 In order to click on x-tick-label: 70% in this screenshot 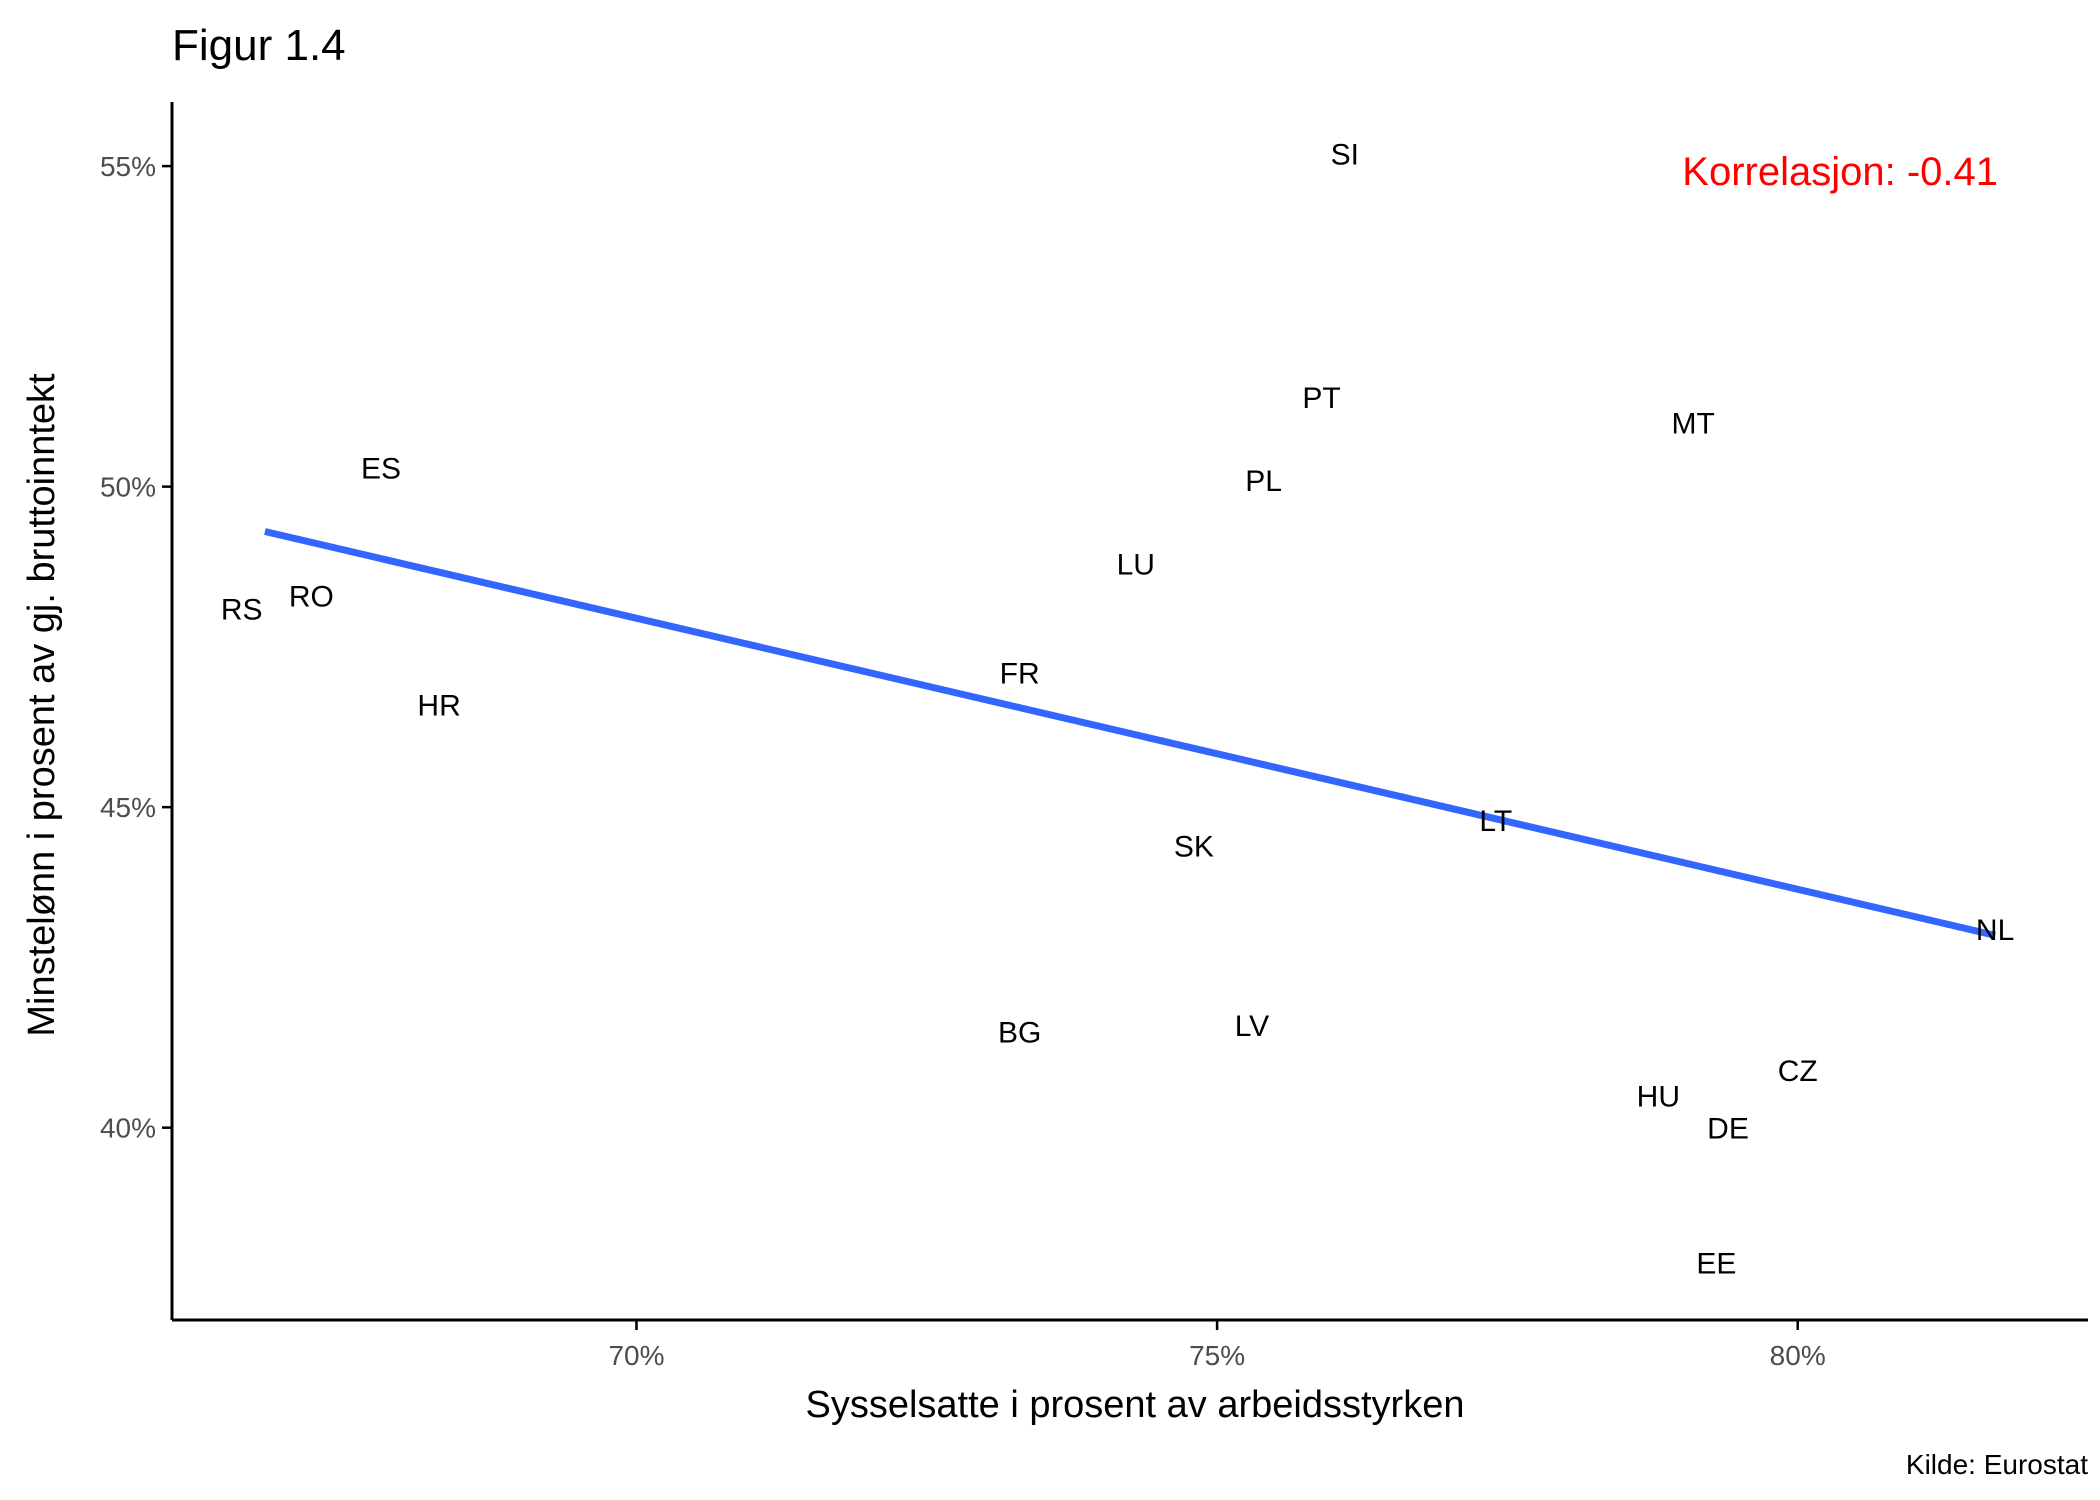, I will do `click(636, 1355)`.